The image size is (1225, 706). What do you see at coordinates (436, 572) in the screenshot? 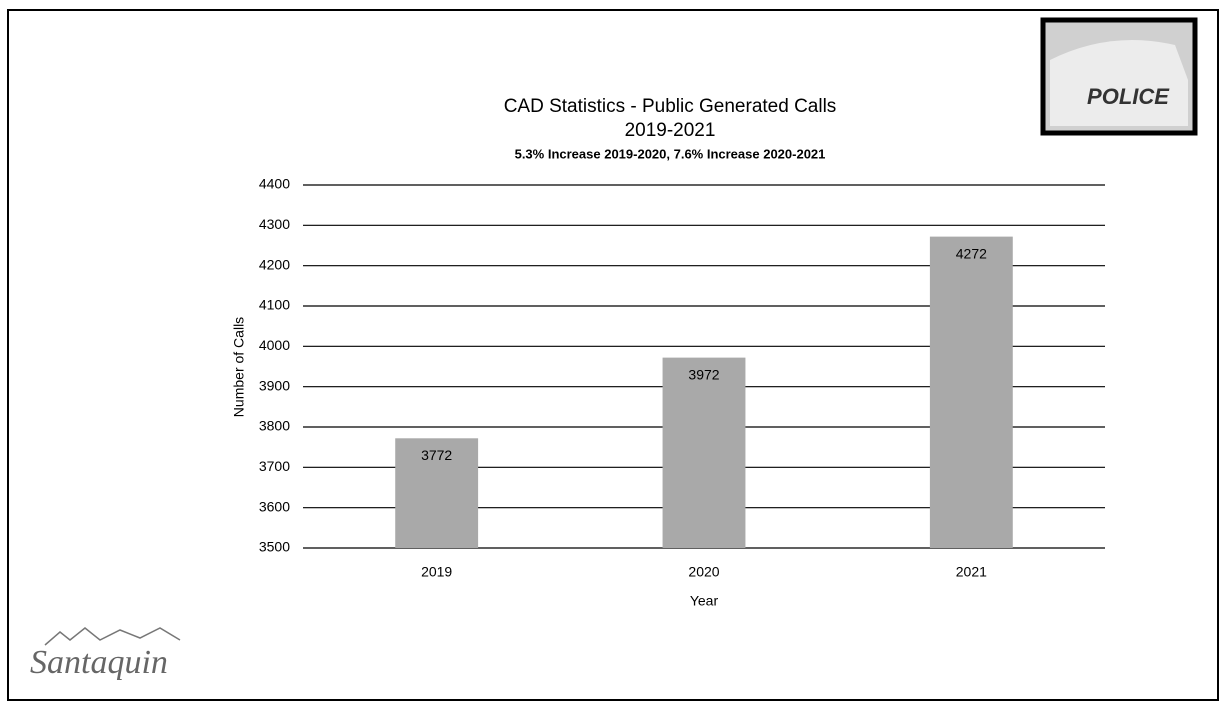
I see `x-tick-label: 2019` at bounding box center [436, 572].